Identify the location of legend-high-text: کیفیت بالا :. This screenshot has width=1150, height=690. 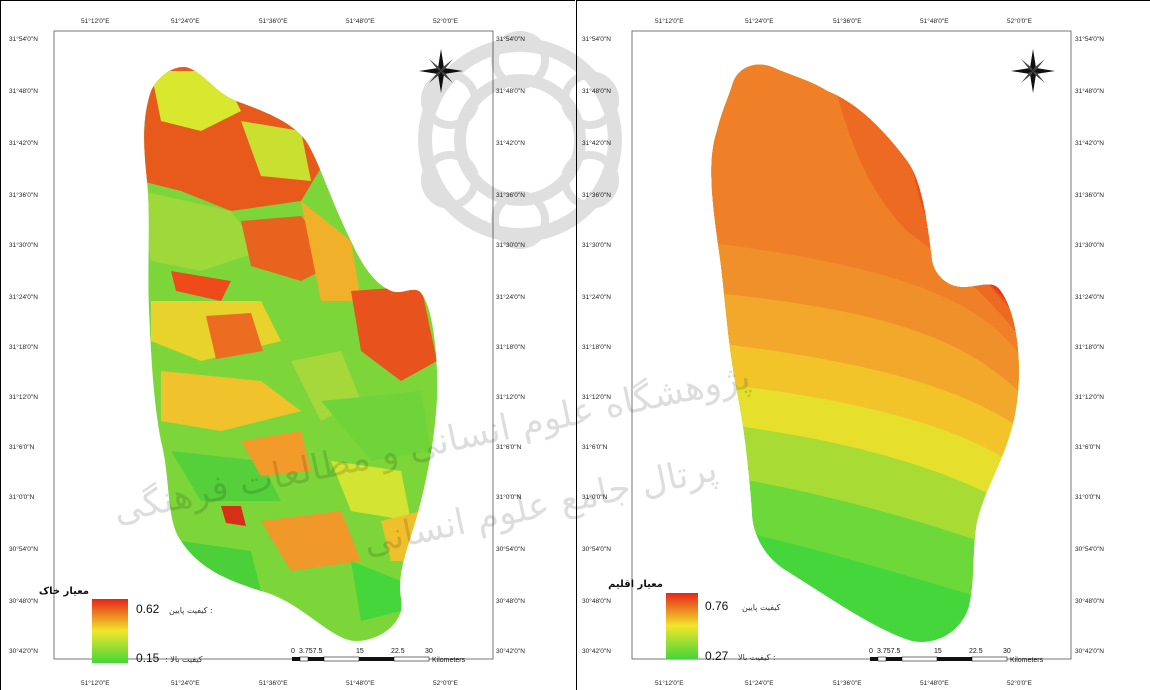
(757, 657).